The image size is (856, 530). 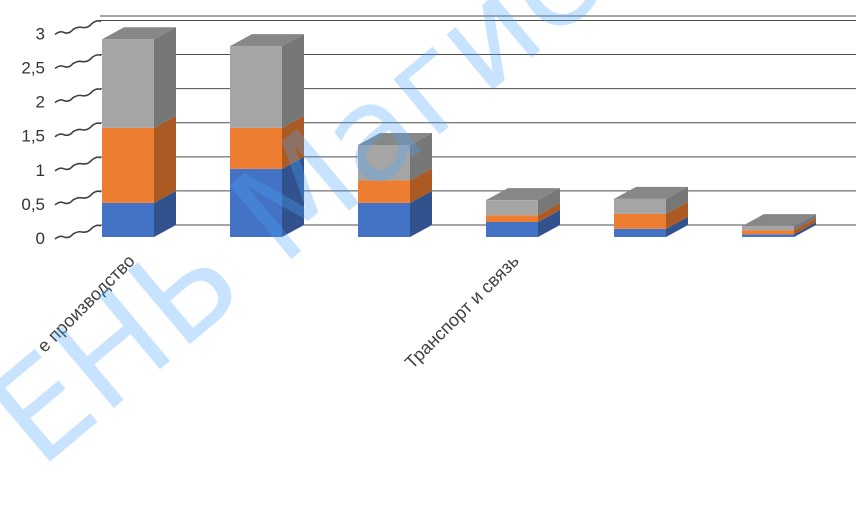 What do you see at coordinates (40, 102) in the screenshot?
I see `y-tick-label: 2` at bounding box center [40, 102].